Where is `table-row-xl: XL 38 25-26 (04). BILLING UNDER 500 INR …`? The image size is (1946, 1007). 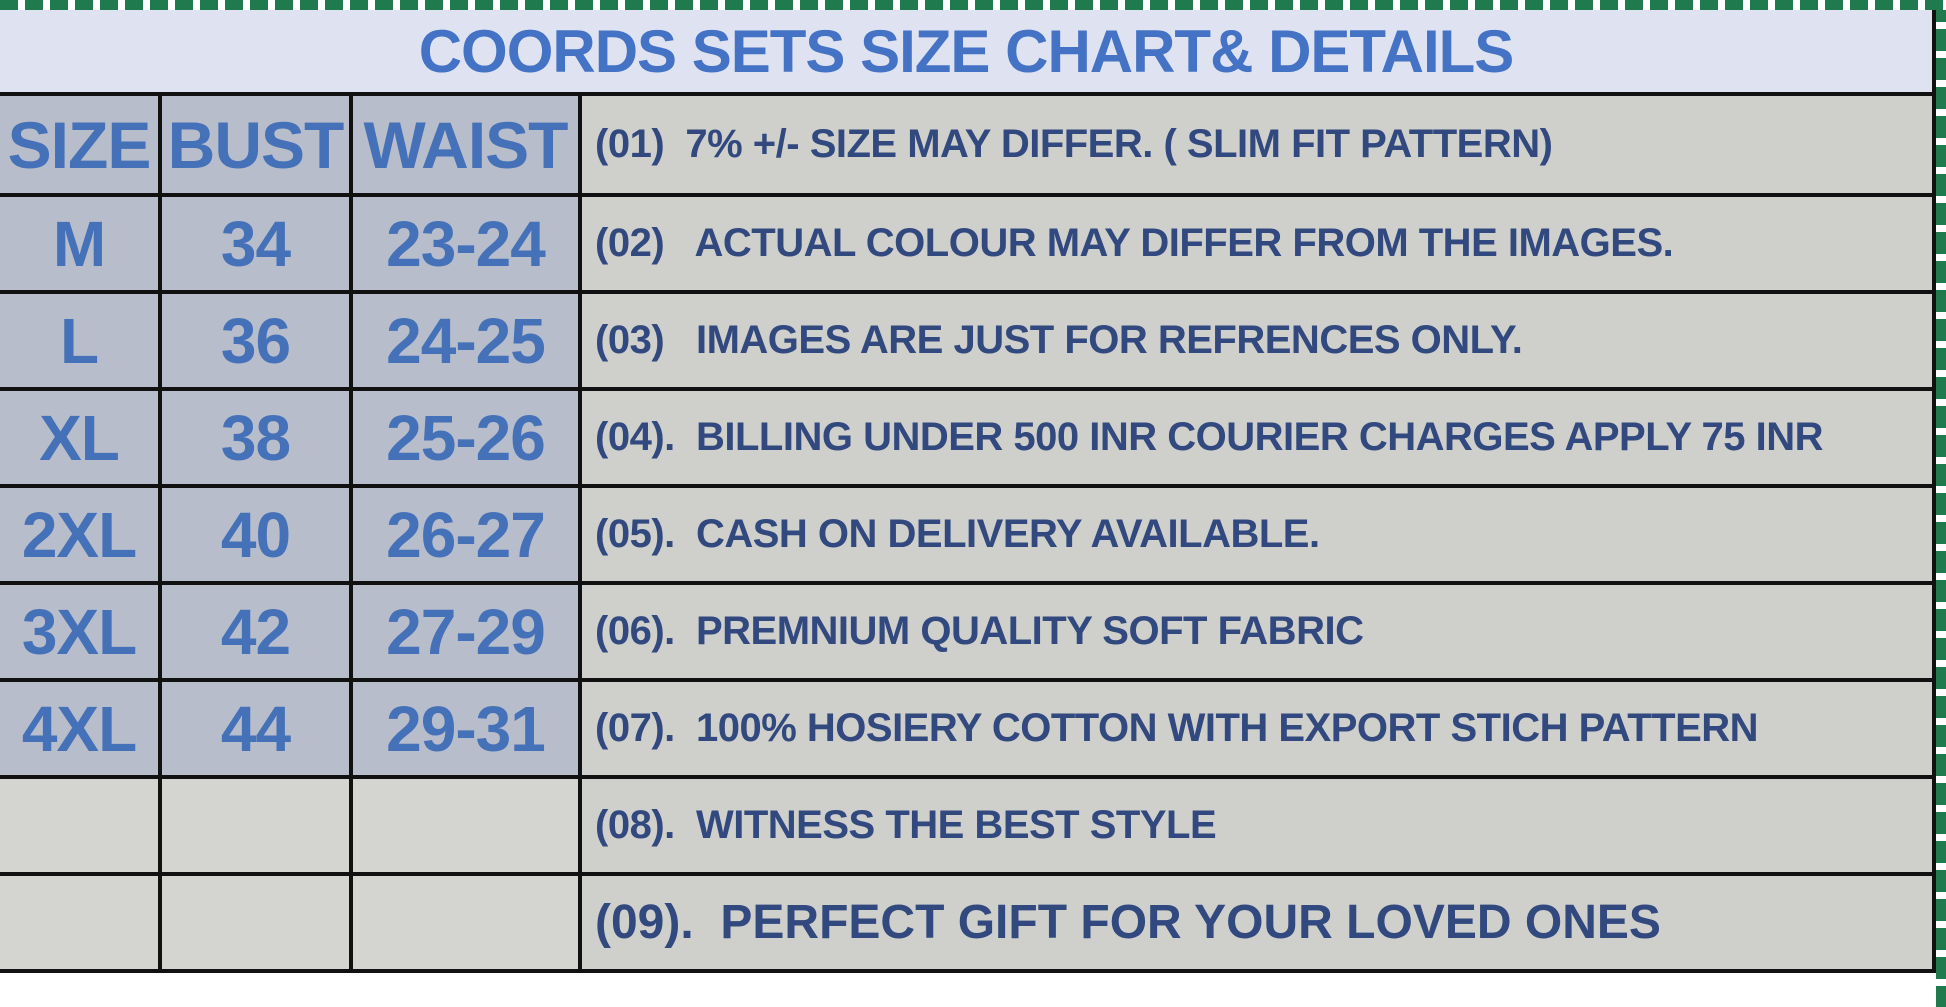
table-row-xl: XL 38 25-26 (04). BILLING UNDER 500 INR … is located at coordinates (966, 439).